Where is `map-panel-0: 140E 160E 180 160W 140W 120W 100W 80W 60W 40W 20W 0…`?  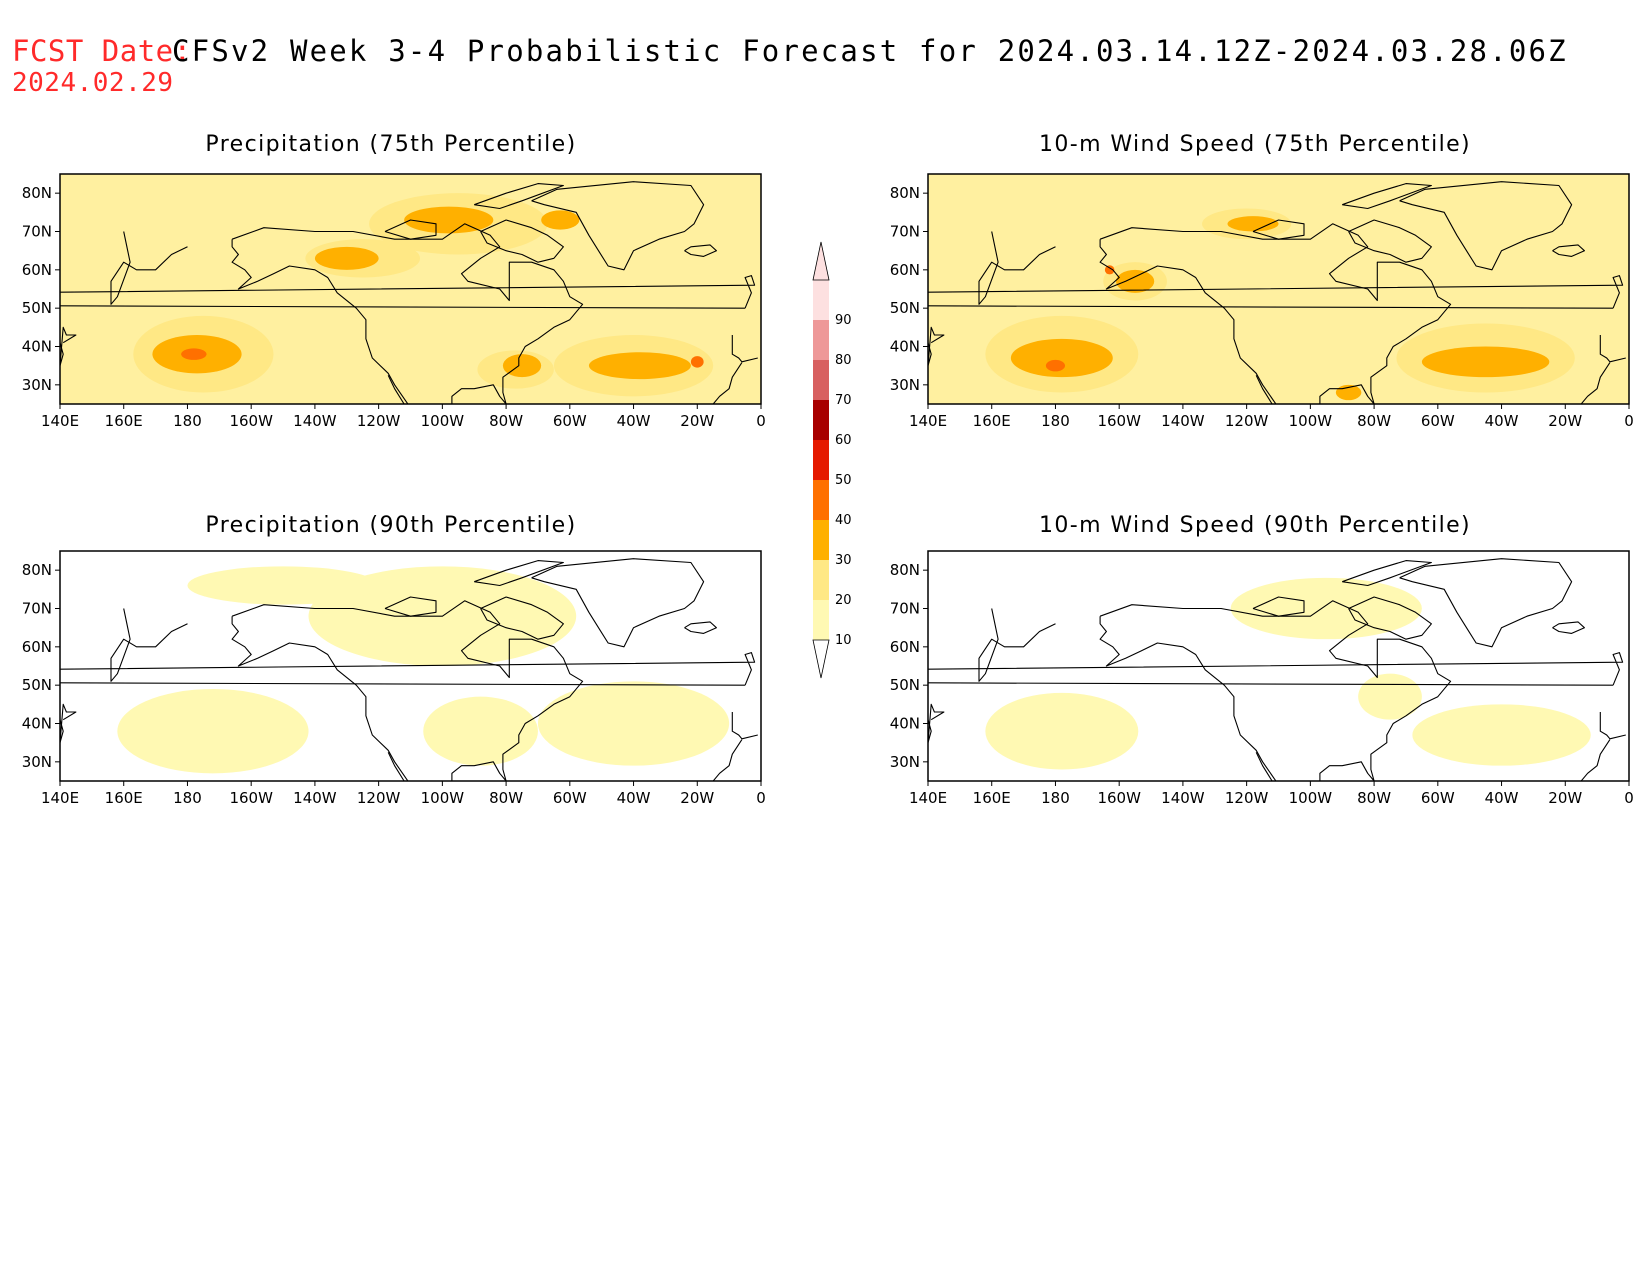
map-panel-0: 140E 160E 180 160W 140W 120W 100W 80W 60W 40W 20W 0… is located at coordinates (394, 301).